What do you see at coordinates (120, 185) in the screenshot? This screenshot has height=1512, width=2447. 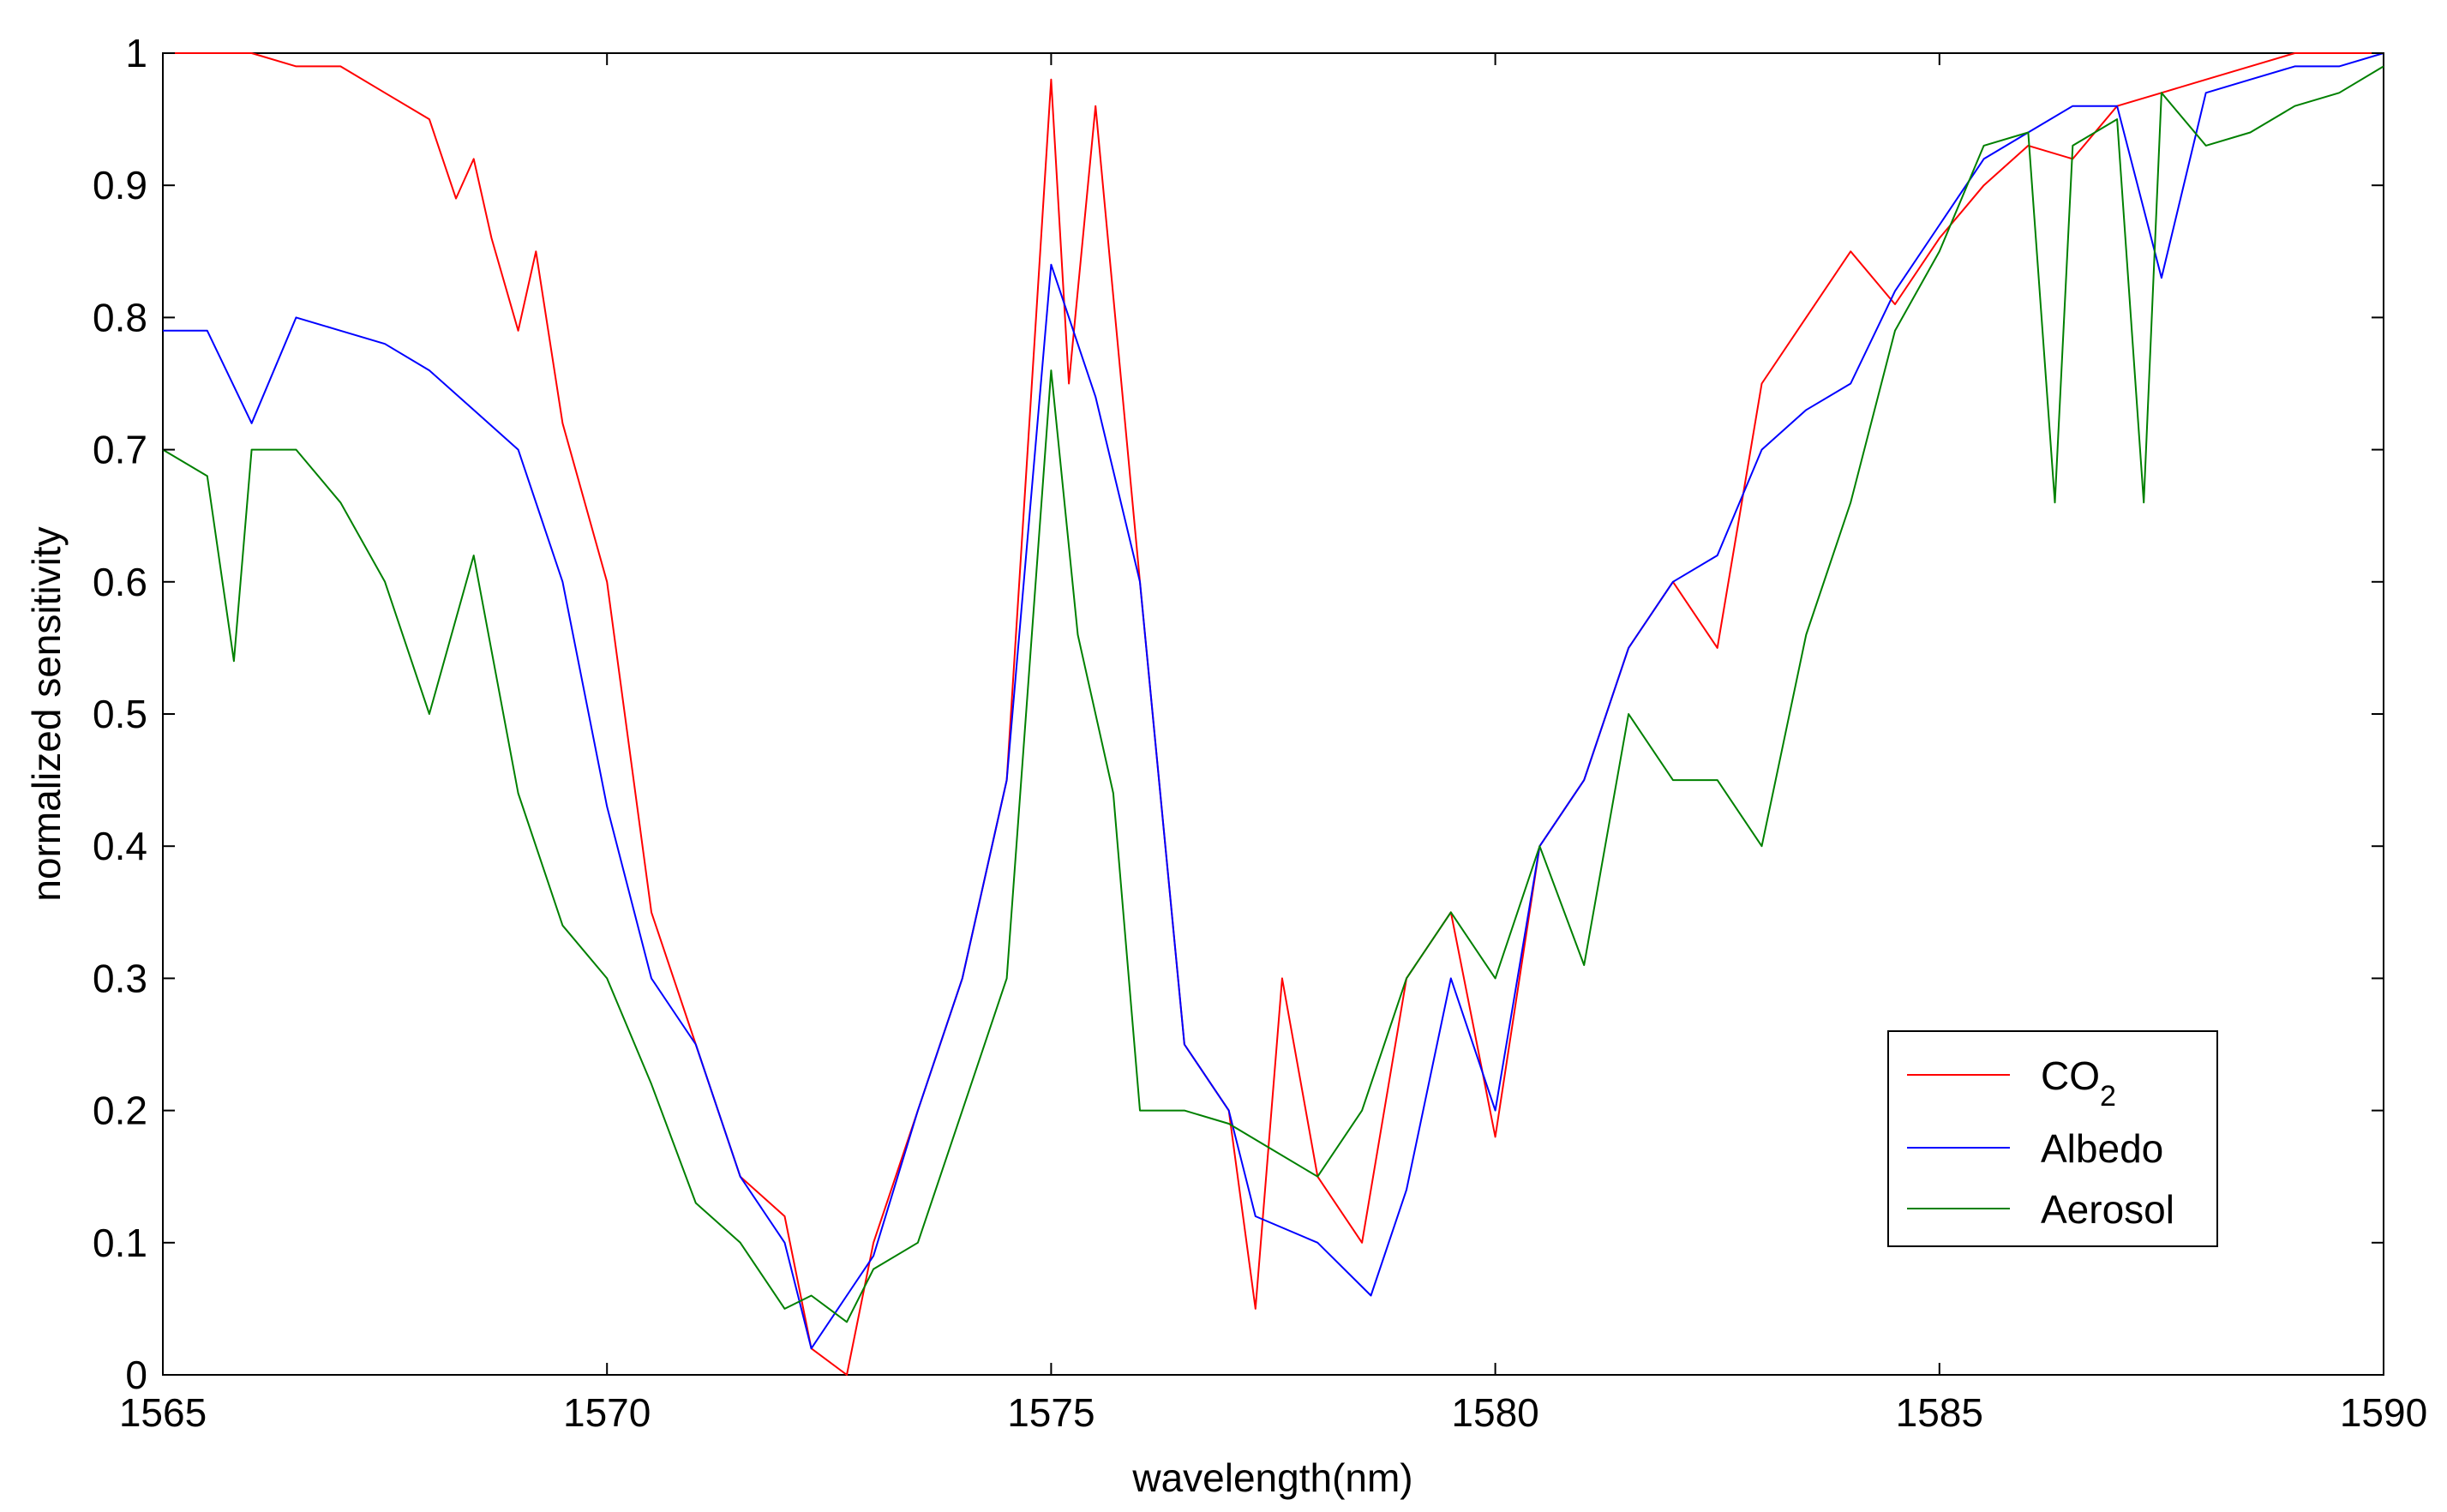 I see `y-tick-label-9: 0.9` at bounding box center [120, 185].